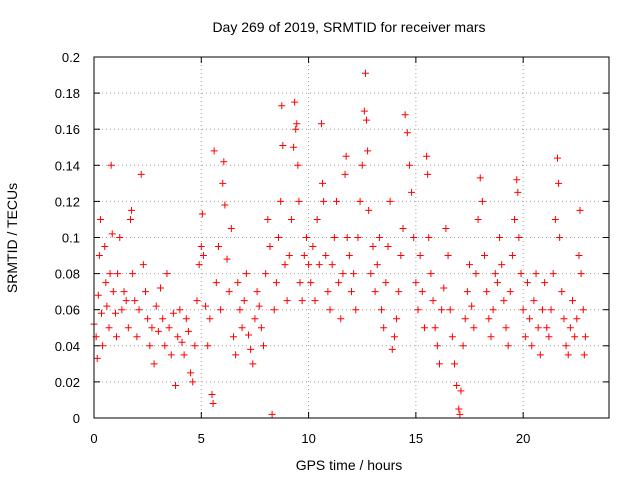  I want to click on y-tick-label: 0.1, so click(71, 238).